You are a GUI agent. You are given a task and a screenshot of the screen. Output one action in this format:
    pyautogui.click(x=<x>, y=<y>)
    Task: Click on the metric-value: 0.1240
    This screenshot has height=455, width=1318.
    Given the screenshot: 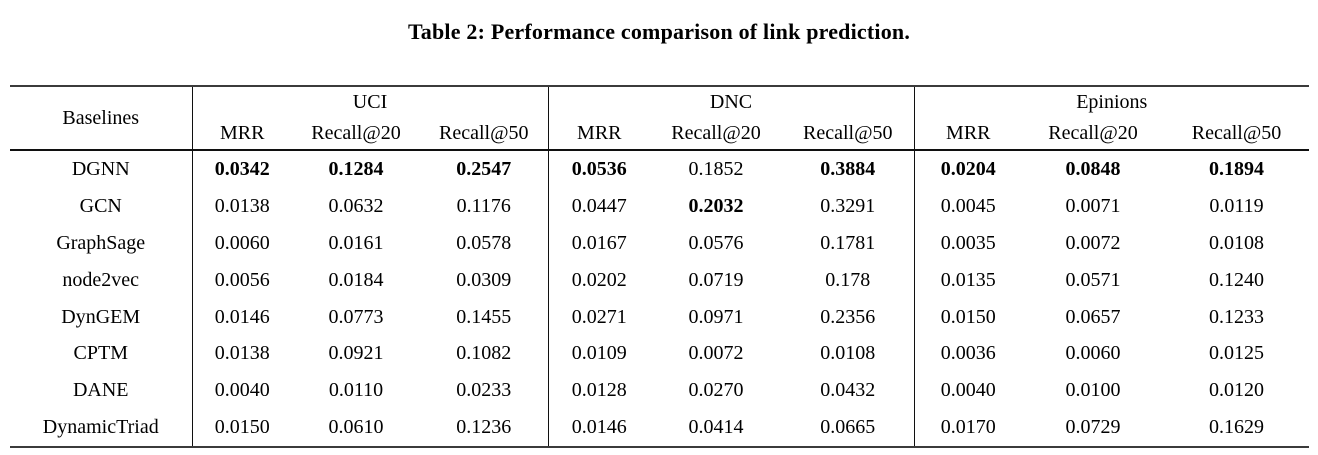 What is the action you would take?
    pyautogui.click(x=1237, y=279)
    